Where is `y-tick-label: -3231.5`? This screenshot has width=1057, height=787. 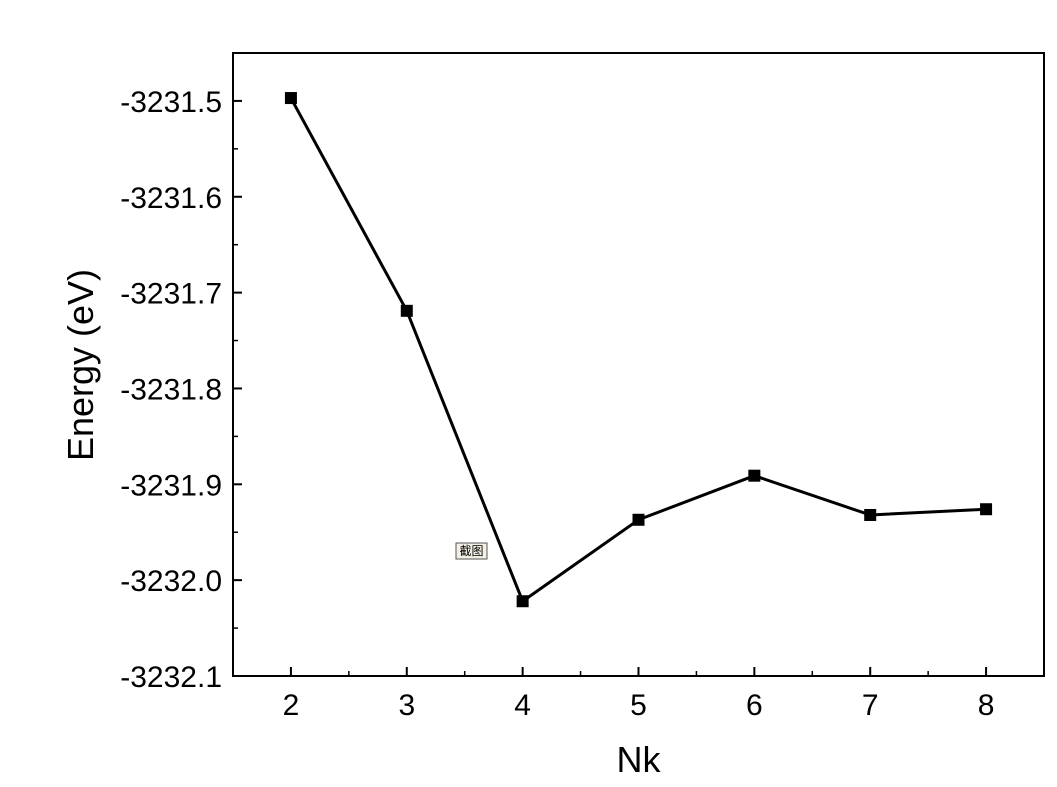 y-tick-label: -3231.5 is located at coordinates (171, 102).